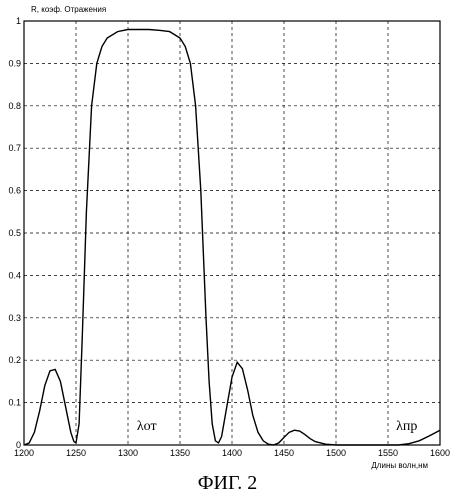  Describe the element at coordinates (180, 453) in the screenshot. I see `x-tick-label: 1350` at that location.